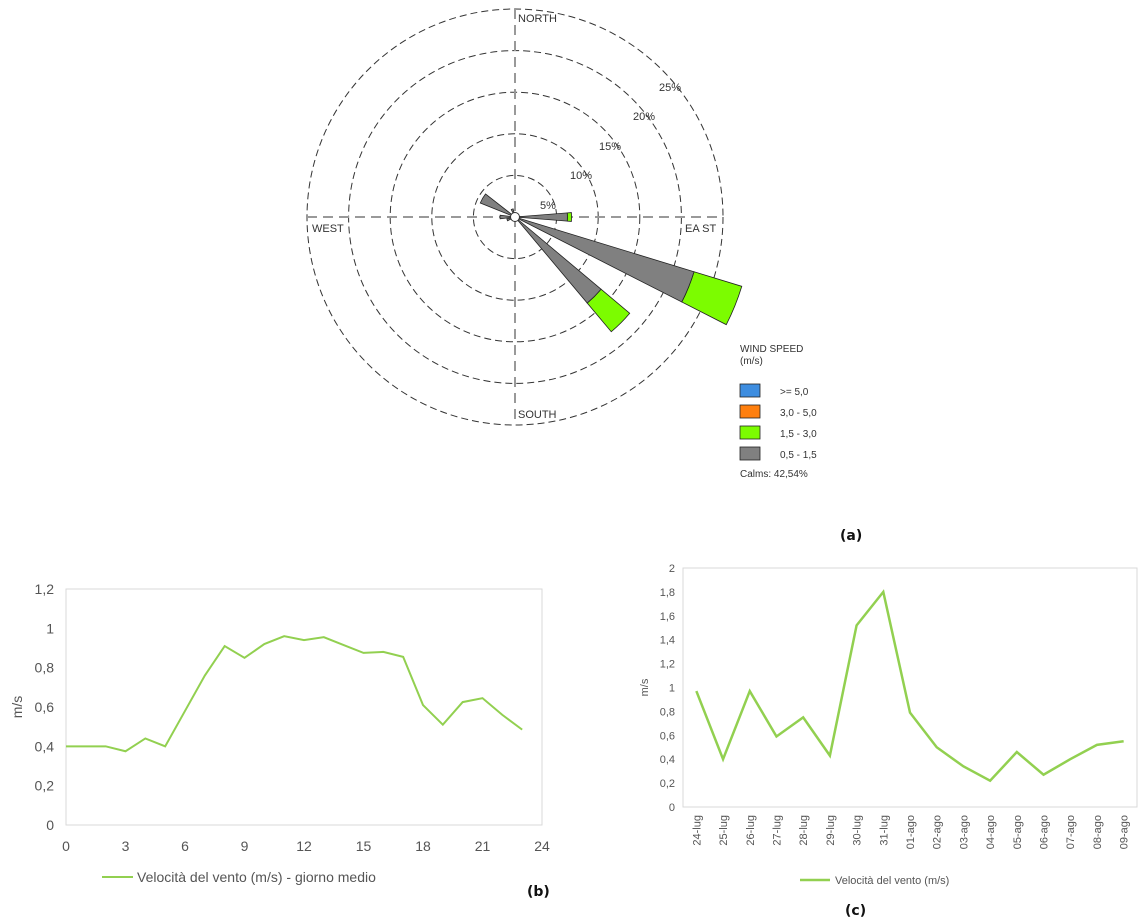  I want to click on x-tick-label-c: 05-ago, so click(1018, 832).